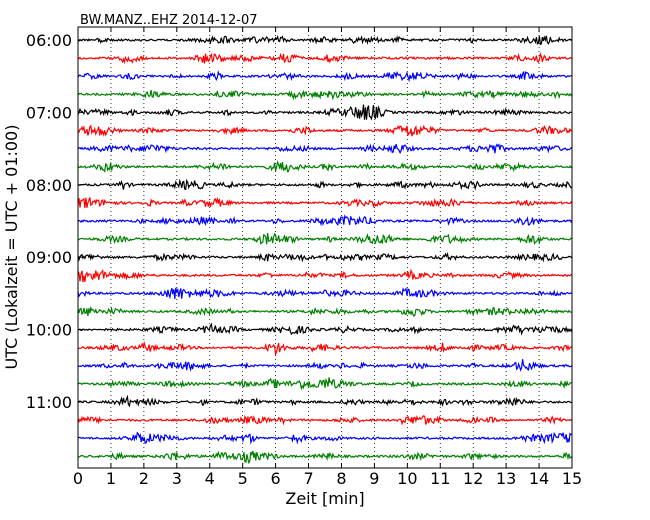  I want to click on x-tick-label: 6, so click(276, 478).